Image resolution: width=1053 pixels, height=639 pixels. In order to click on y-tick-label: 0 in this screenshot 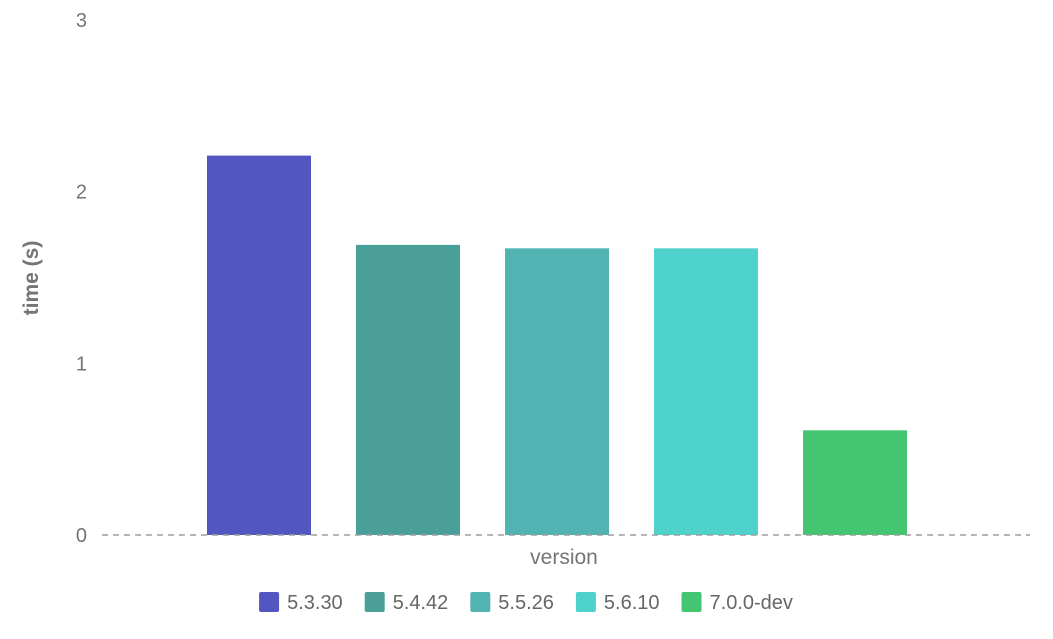, I will do `click(81, 536)`.